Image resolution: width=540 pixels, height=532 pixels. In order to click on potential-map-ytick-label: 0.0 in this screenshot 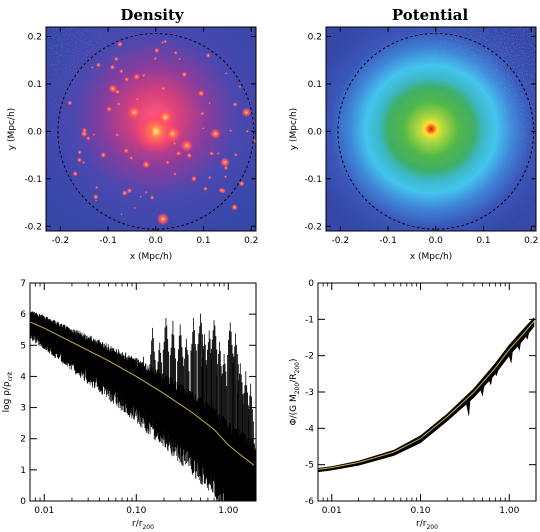, I will do `click(315, 132)`.